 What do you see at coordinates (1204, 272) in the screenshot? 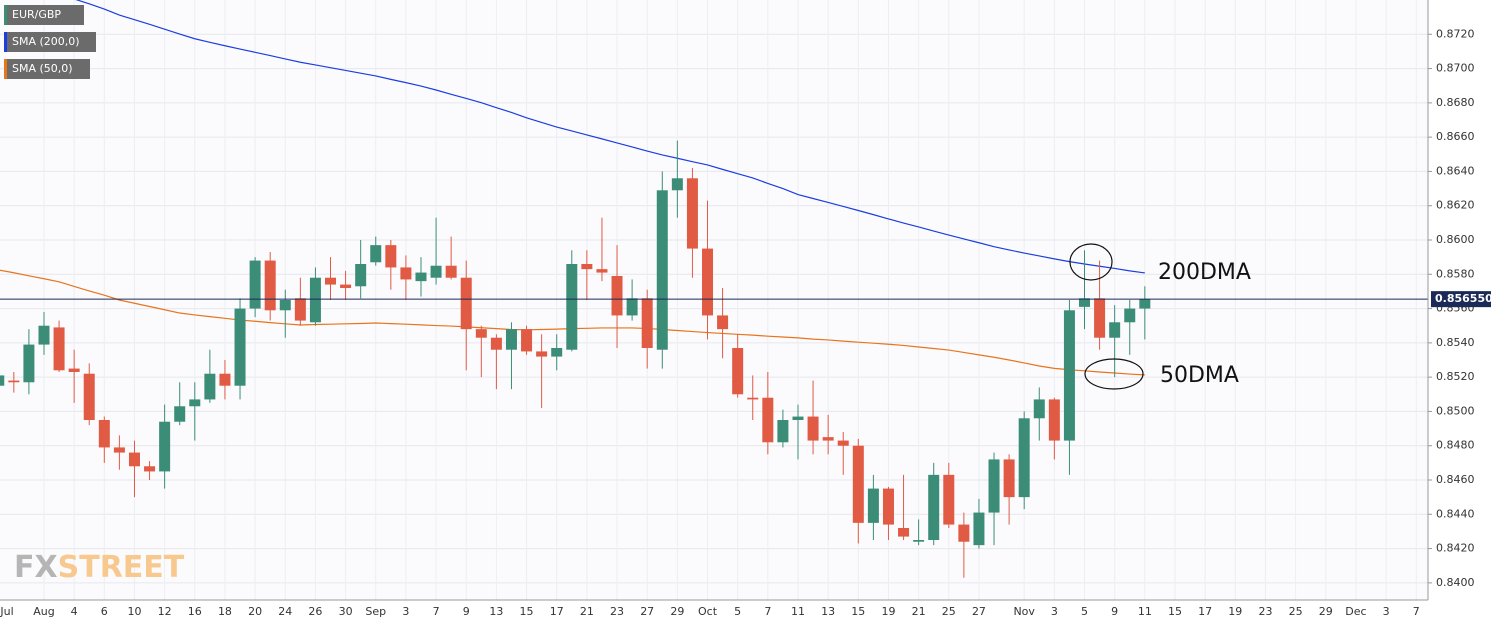
I see `annotation: 200DMA` at bounding box center [1204, 272].